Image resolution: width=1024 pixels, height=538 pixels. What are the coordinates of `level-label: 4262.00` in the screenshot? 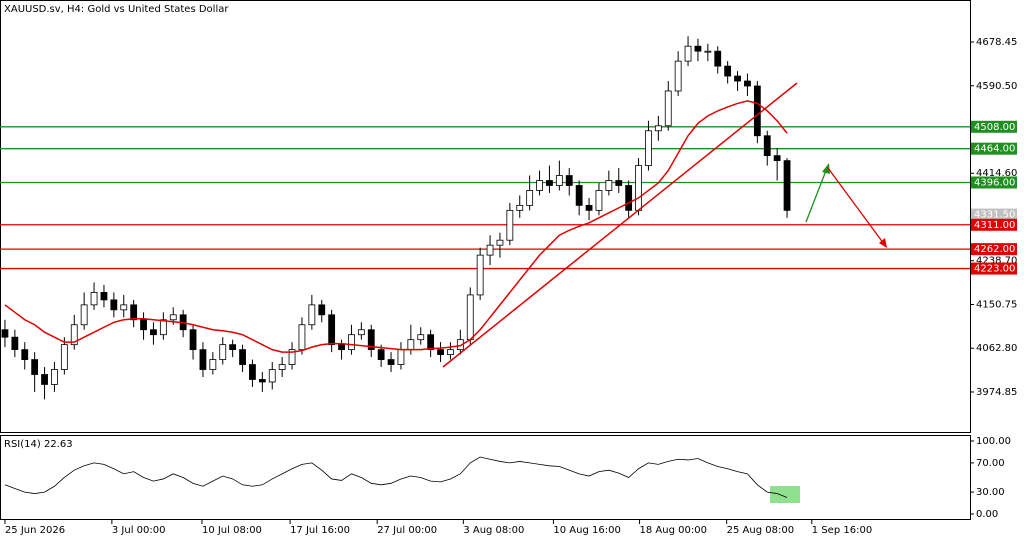 It's located at (994, 249).